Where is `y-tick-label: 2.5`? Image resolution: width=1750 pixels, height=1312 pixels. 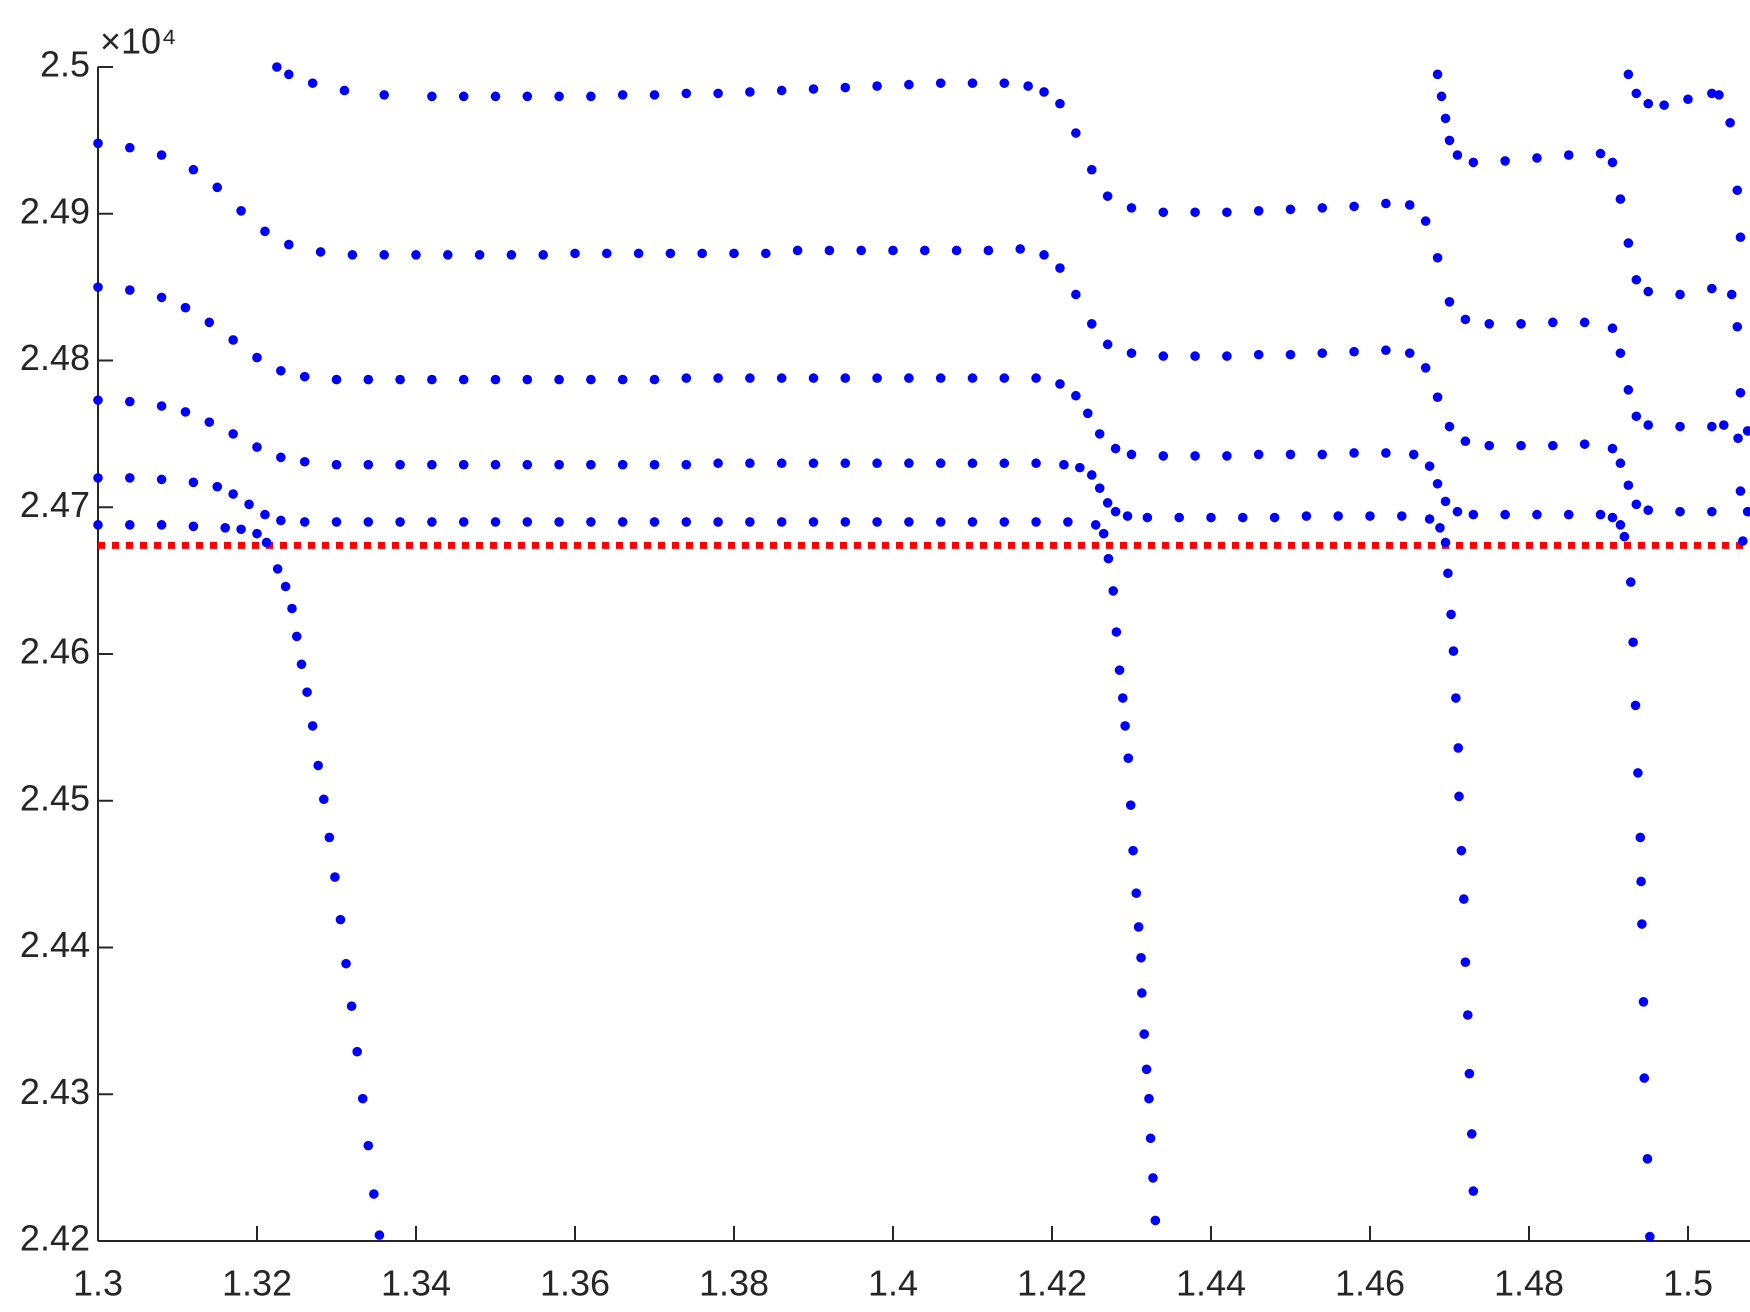 y-tick-label: 2.5 is located at coordinates (65, 64).